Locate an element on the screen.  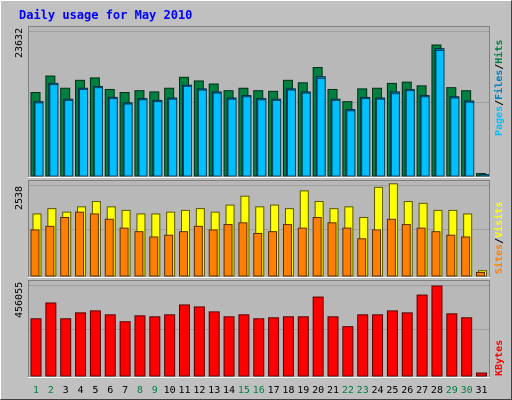
x-tick-label-18: 18 is located at coordinates (288, 390).